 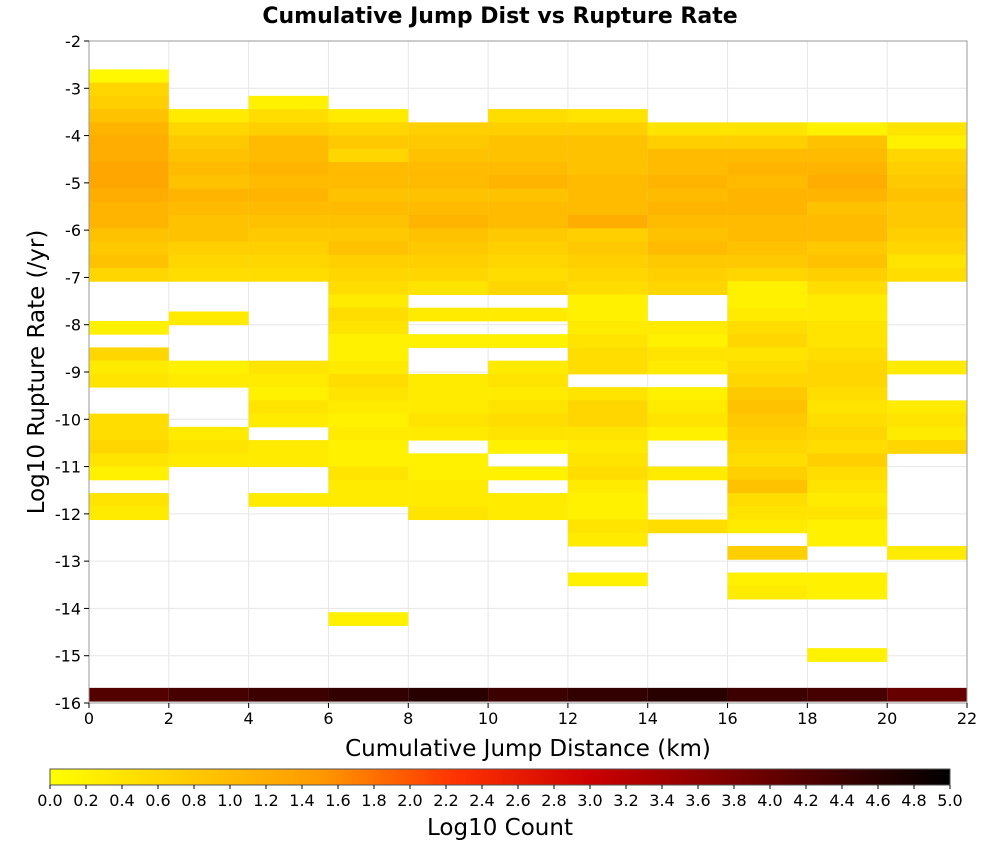 I want to click on colorbar-tick-label: 3.2, so click(x=625, y=800).